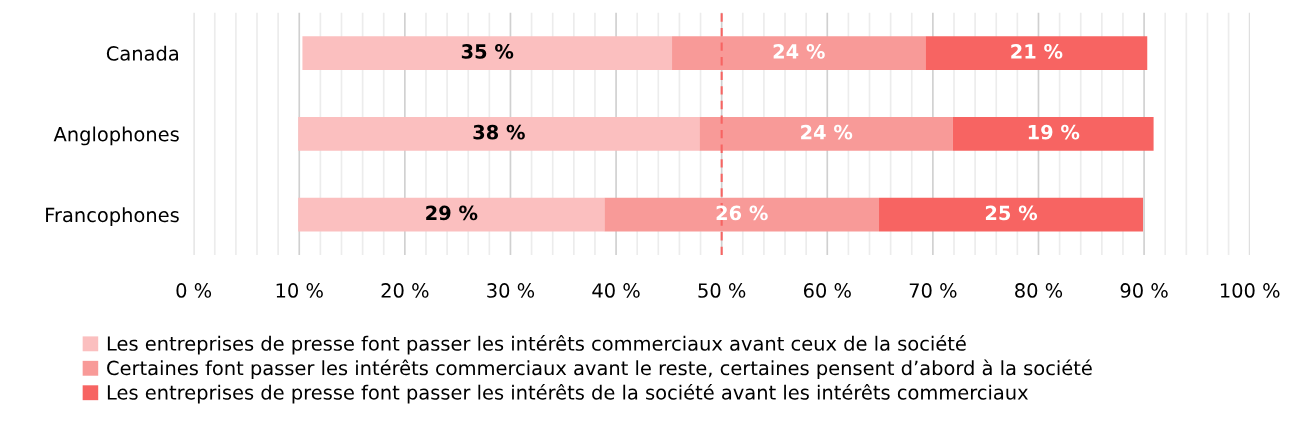 Image resolution: width=1291 pixels, height=425 pixels. Describe the element at coordinates (142, 53) in the screenshot. I see `y-tick-label: Canada` at that location.